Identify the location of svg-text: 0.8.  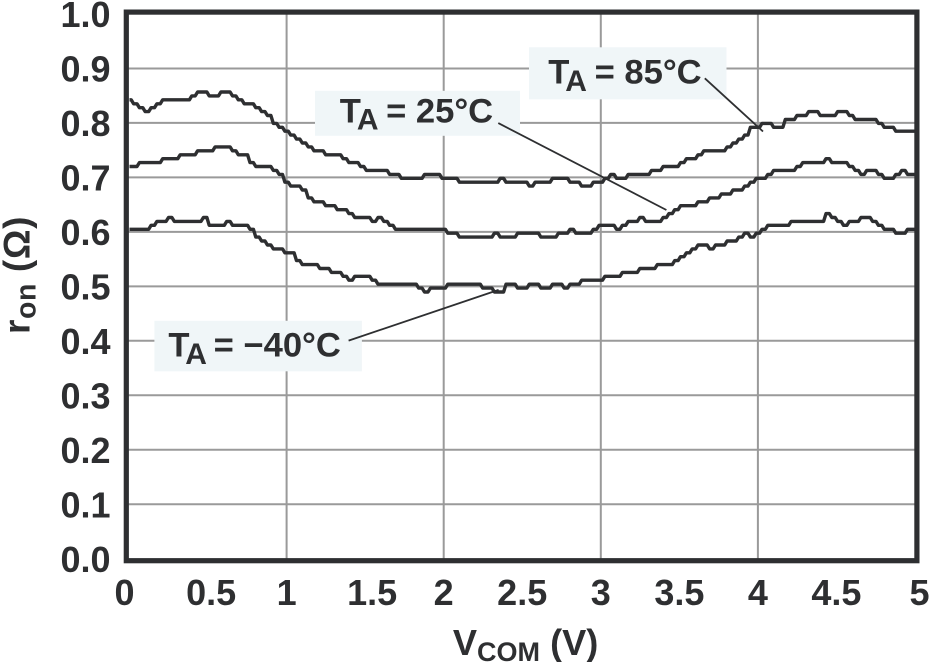
(85, 123).